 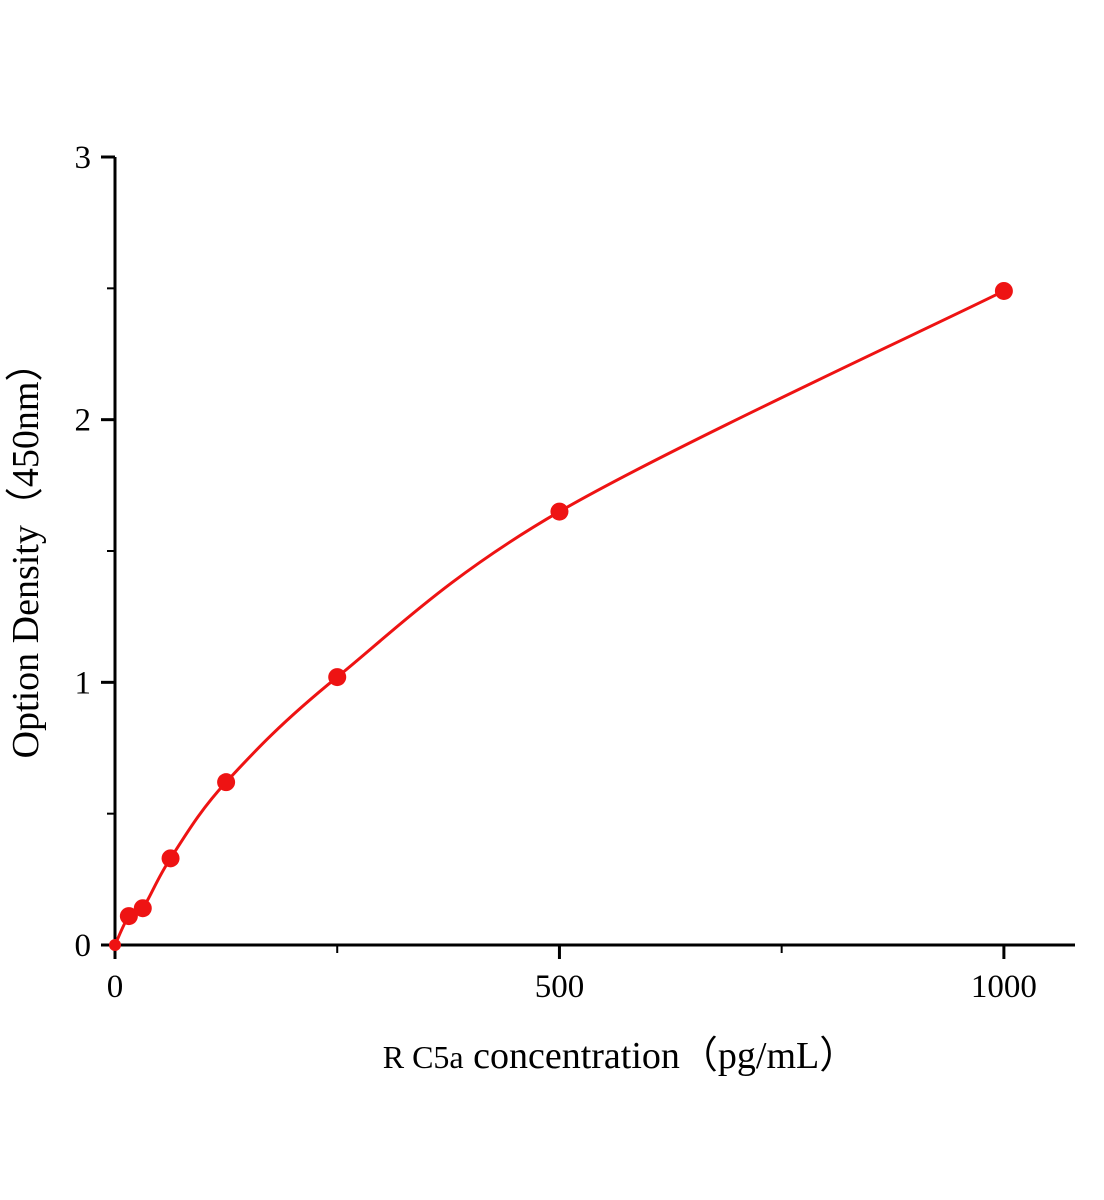 What do you see at coordinates (83, 421) in the screenshot?
I see `y-tick-label: 2` at bounding box center [83, 421].